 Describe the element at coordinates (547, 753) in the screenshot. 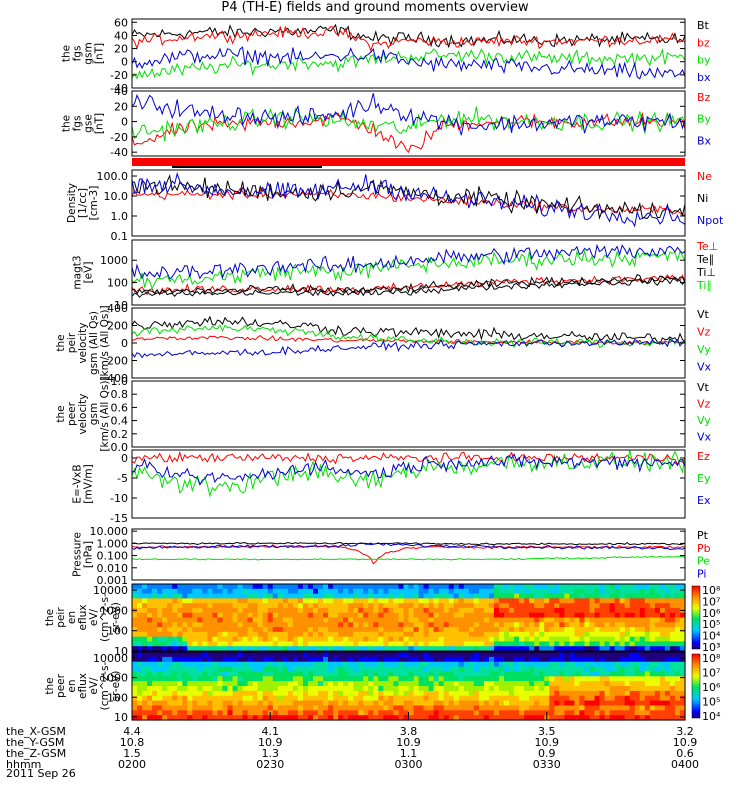

I see `axis-row-value: 0.9` at that location.